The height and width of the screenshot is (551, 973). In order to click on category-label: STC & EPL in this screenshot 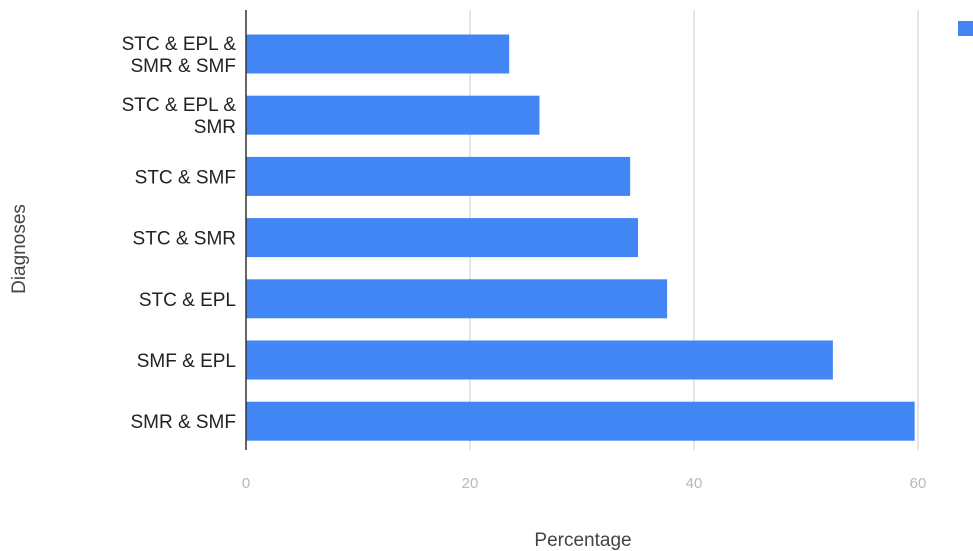, I will do `click(187, 300)`.